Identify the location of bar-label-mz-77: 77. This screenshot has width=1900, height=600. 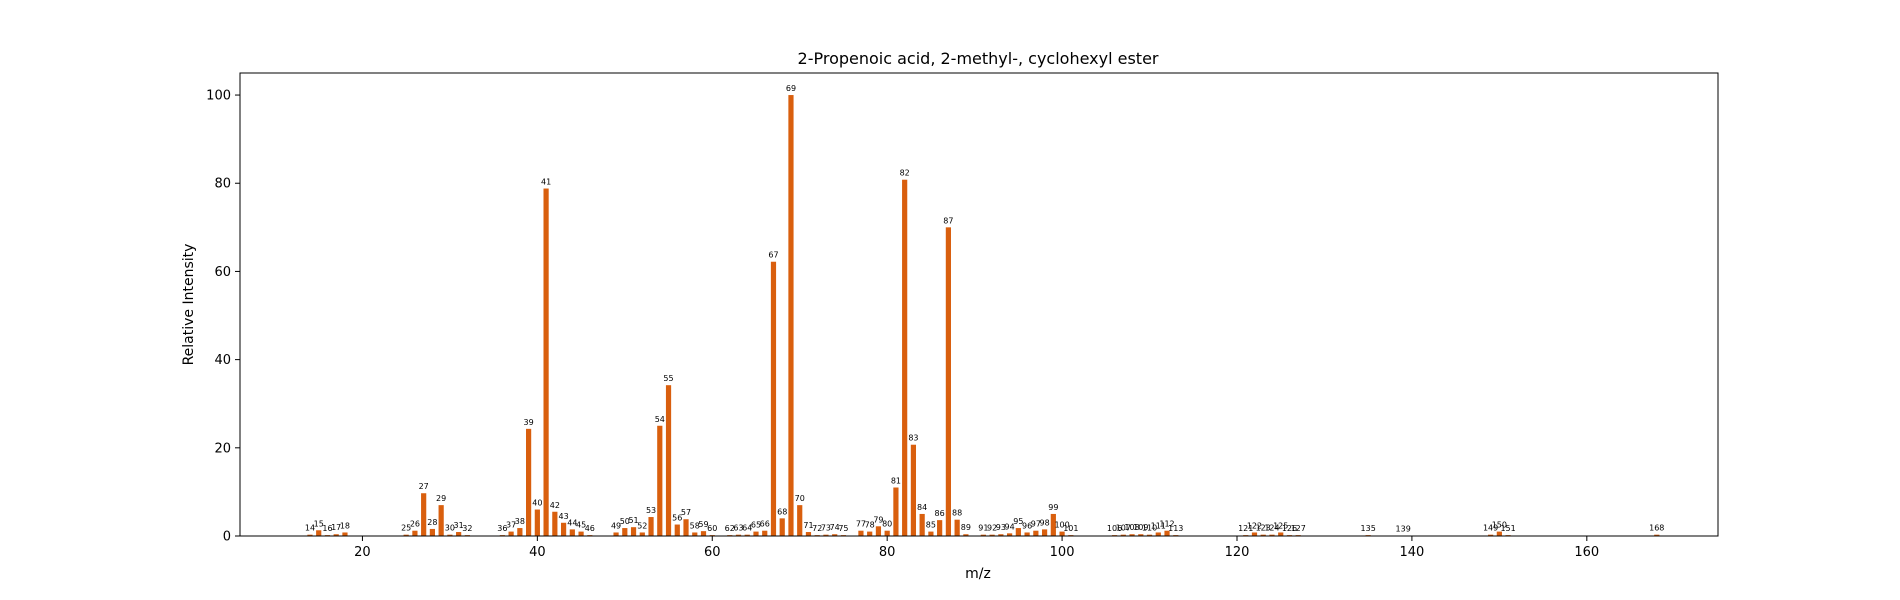
(861, 524).